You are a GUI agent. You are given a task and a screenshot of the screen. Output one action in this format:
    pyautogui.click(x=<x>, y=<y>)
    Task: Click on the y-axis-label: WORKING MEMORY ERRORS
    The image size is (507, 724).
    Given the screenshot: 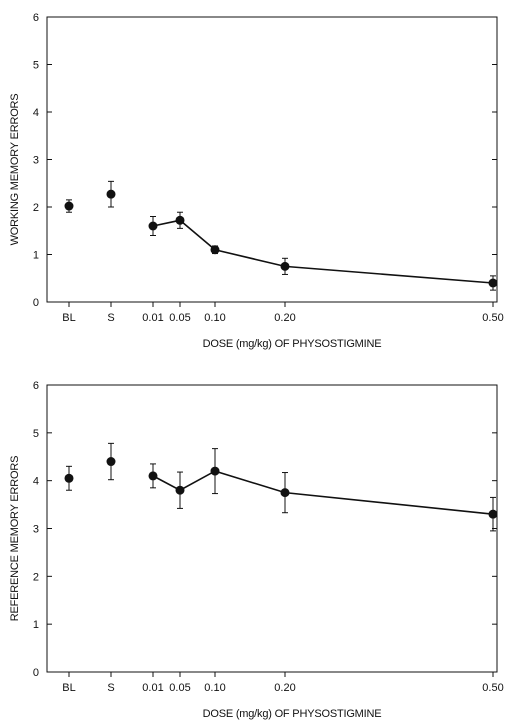 What is the action you would take?
    pyautogui.click(x=15, y=170)
    